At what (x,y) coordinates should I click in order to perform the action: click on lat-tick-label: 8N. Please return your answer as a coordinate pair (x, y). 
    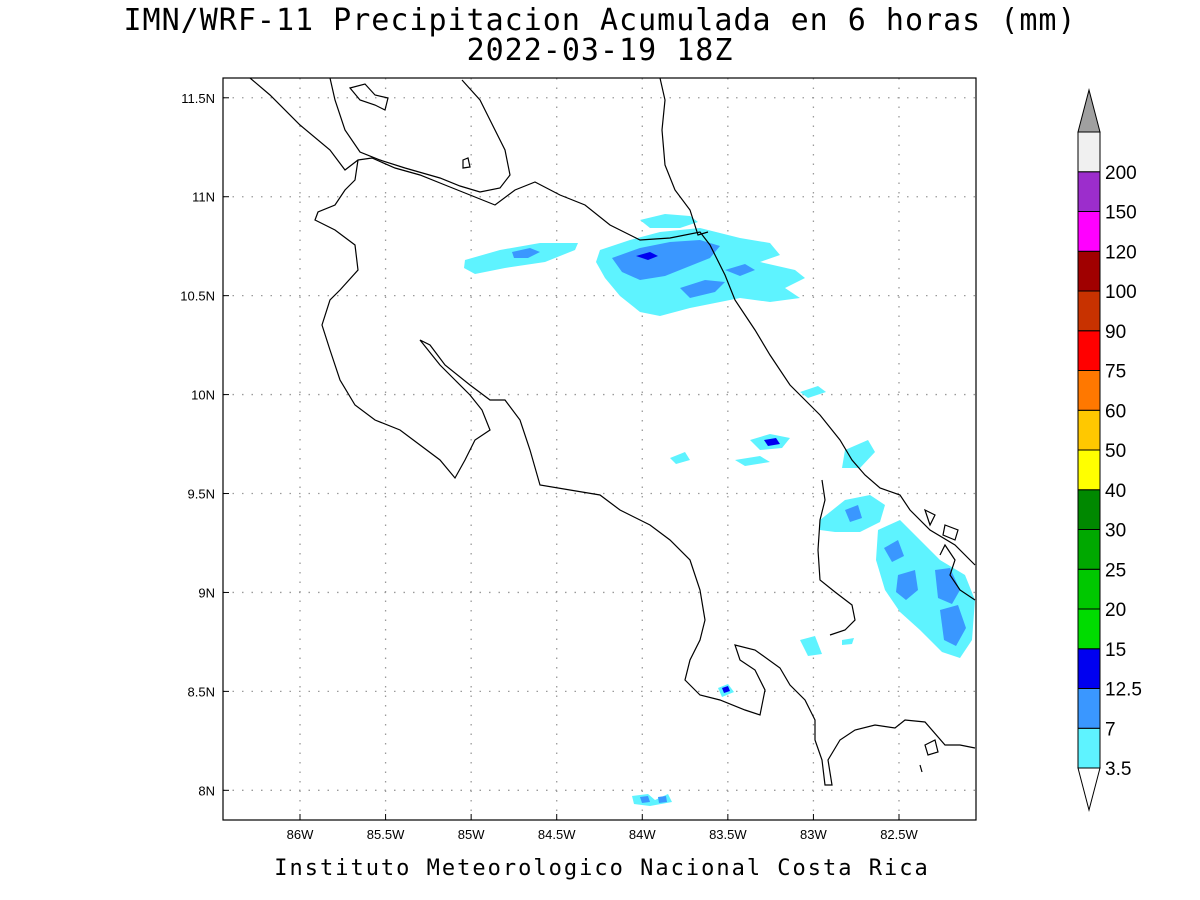
    Looking at the image, I should click on (206, 790).